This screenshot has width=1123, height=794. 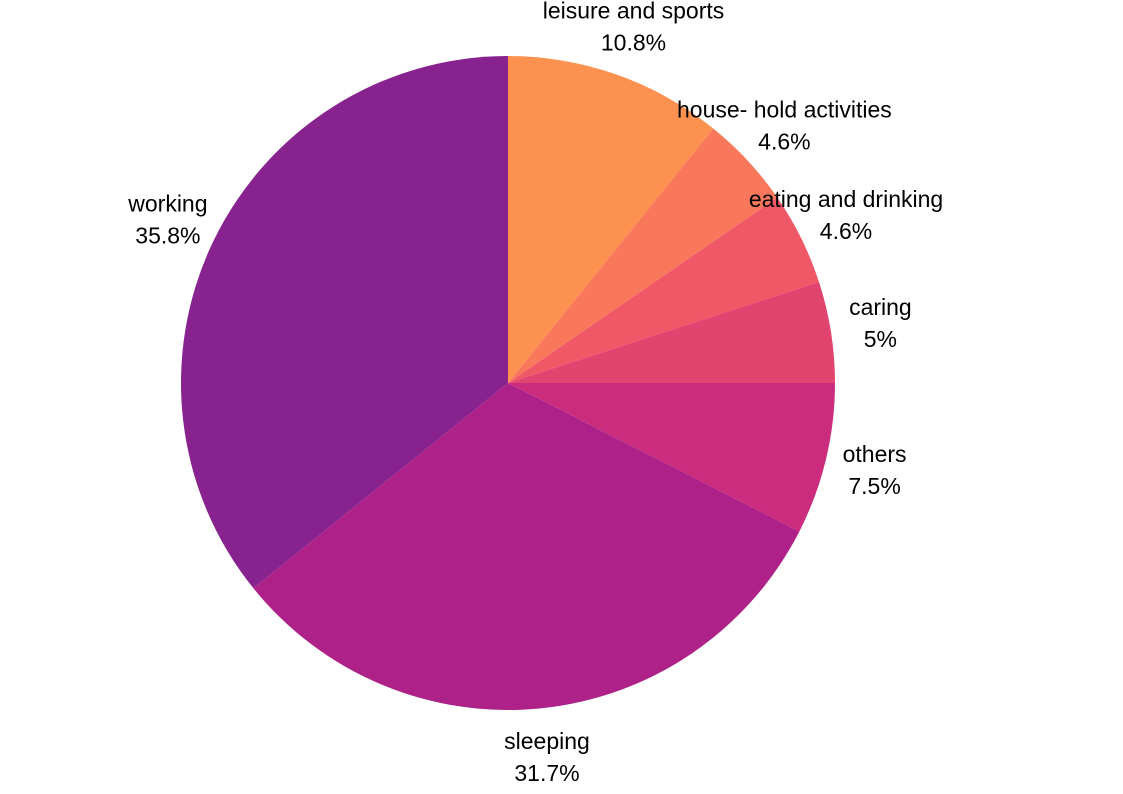 What do you see at coordinates (880, 307) in the screenshot?
I see `slice-label-caring: caring` at bounding box center [880, 307].